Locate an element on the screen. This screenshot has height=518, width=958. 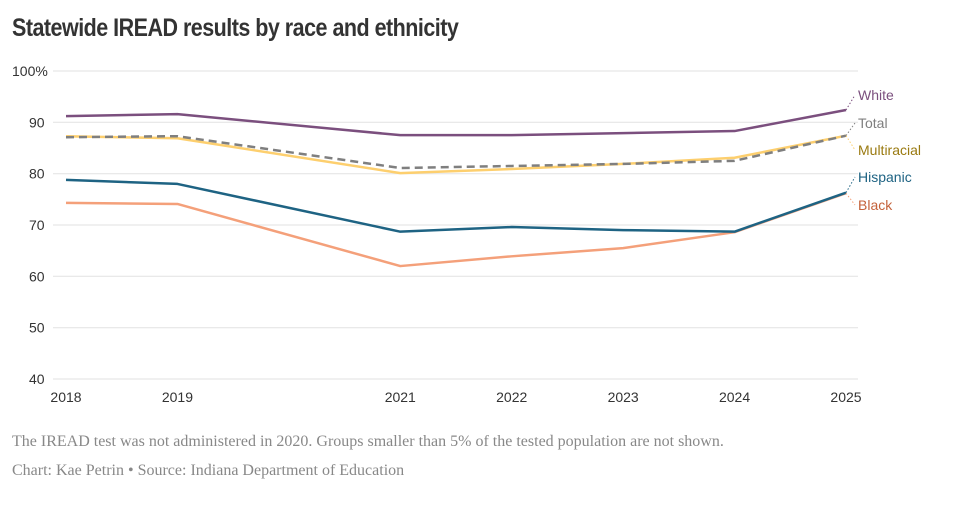
x-tick-label: 2025 is located at coordinates (845, 397).